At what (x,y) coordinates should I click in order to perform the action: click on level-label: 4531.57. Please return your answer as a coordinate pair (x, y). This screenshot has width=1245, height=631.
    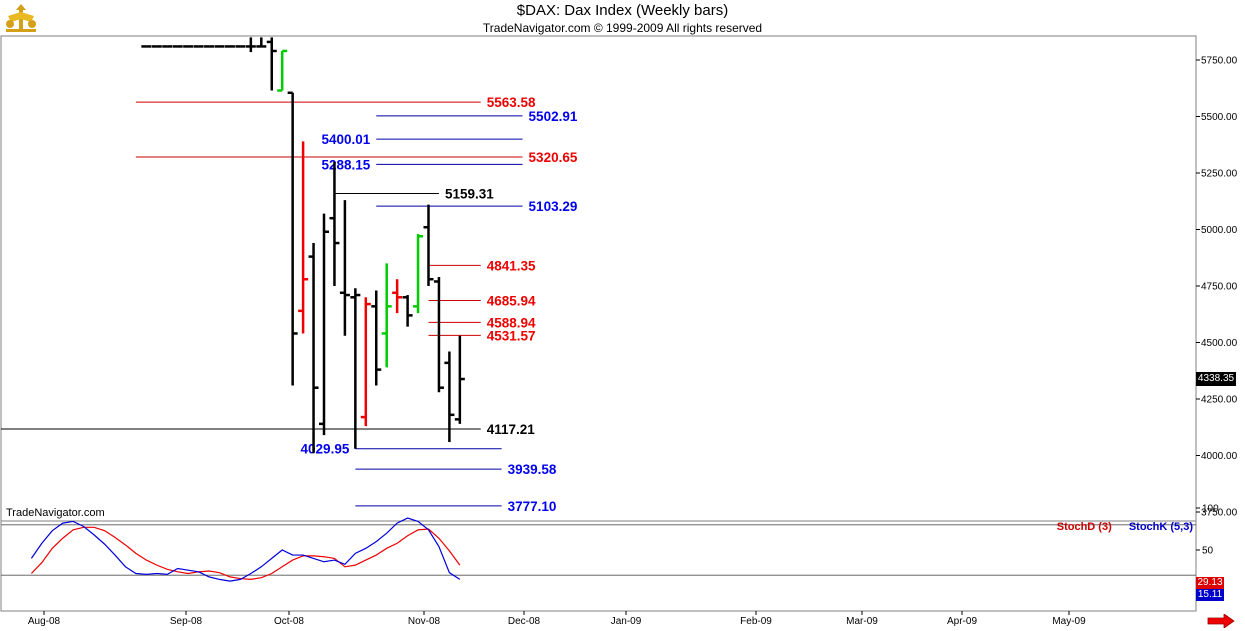
    Looking at the image, I should click on (511, 335).